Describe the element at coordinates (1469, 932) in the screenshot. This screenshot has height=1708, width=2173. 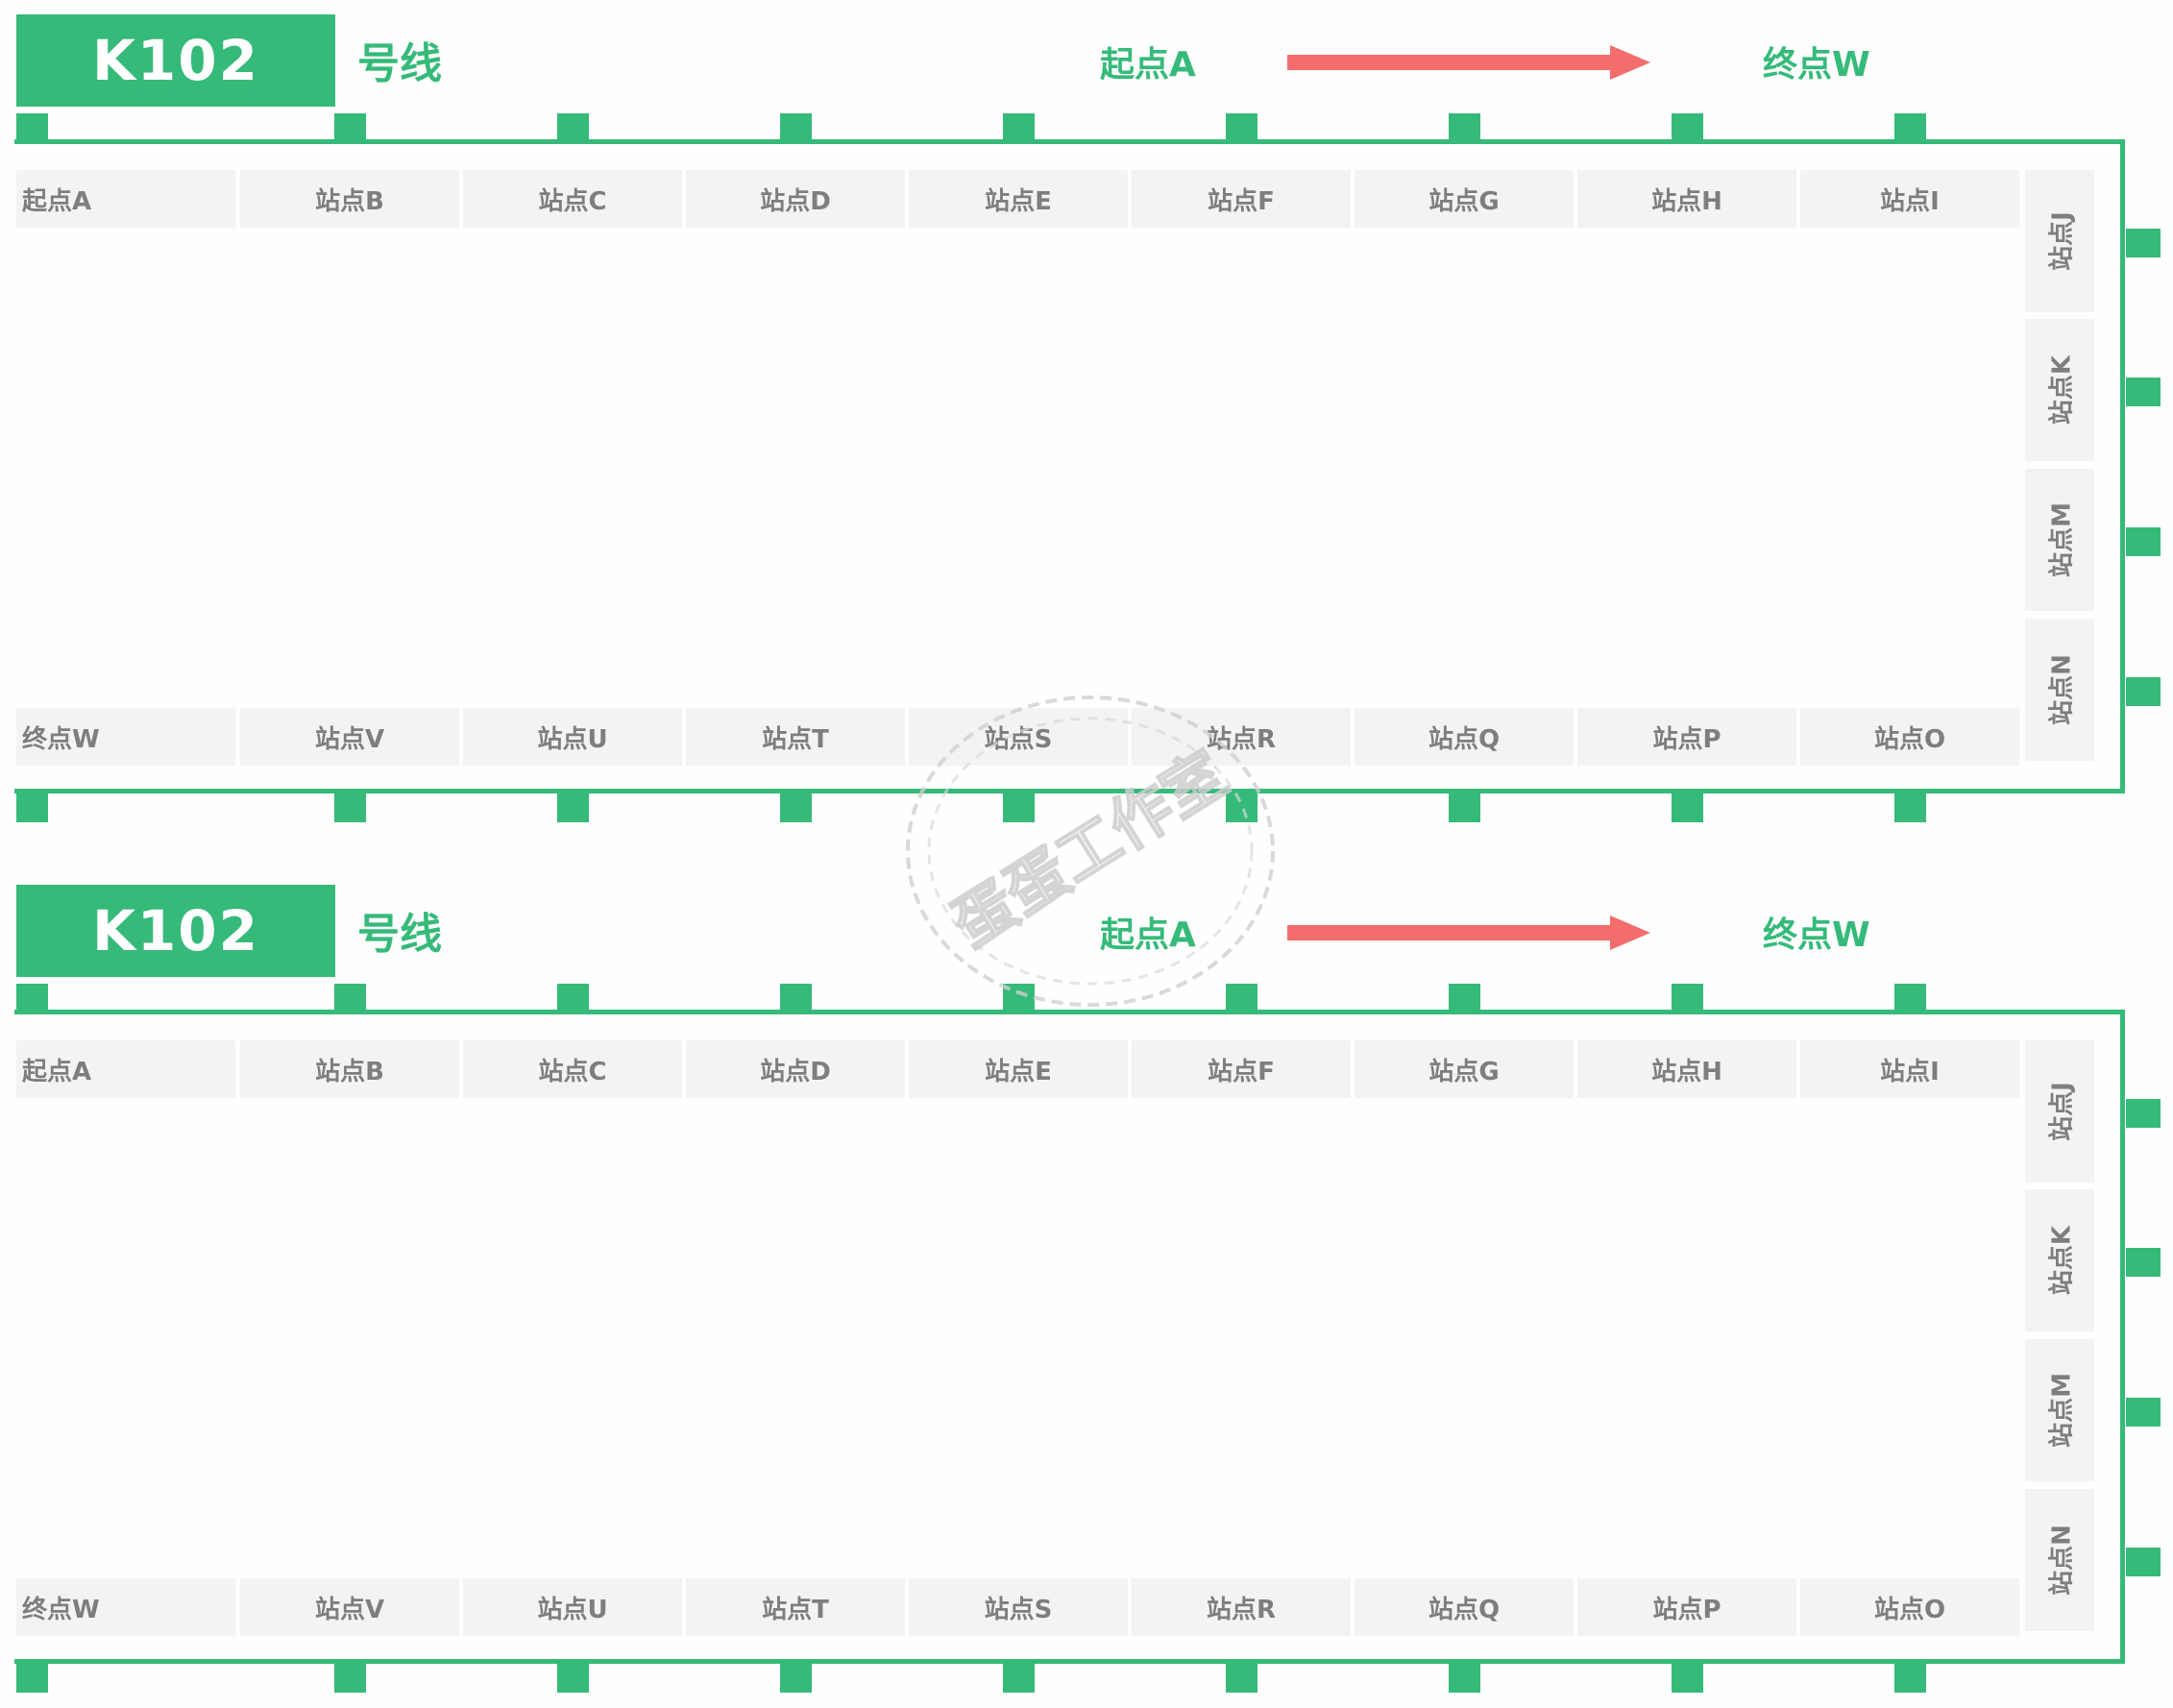
I see `direction-arrow-icon` at that location.